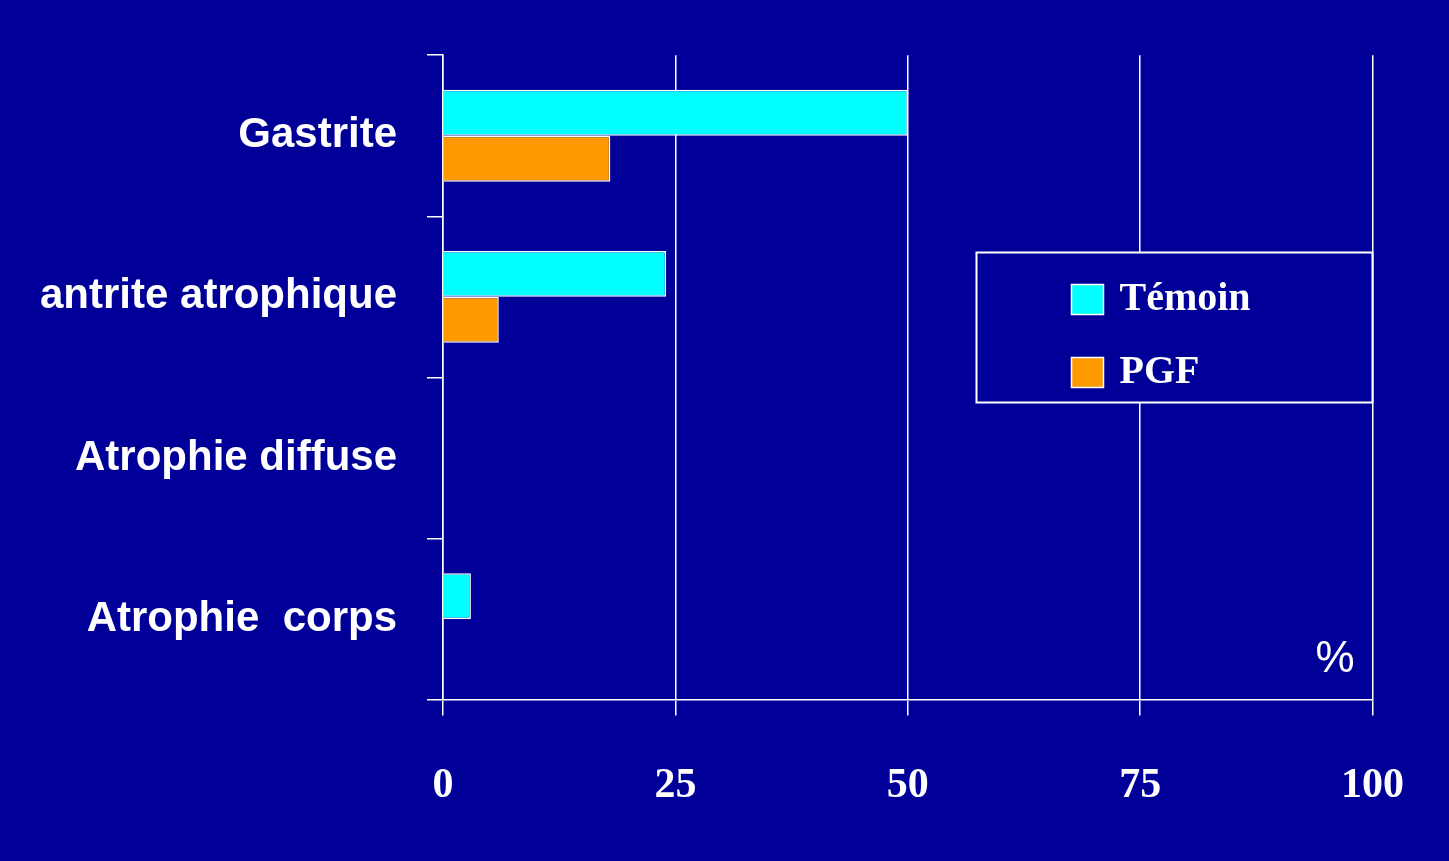 Image resolution: width=1449 pixels, height=861 pixels. Describe the element at coordinates (675, 782) in the screenshot. I see `x-tick-label: 25` at that location.